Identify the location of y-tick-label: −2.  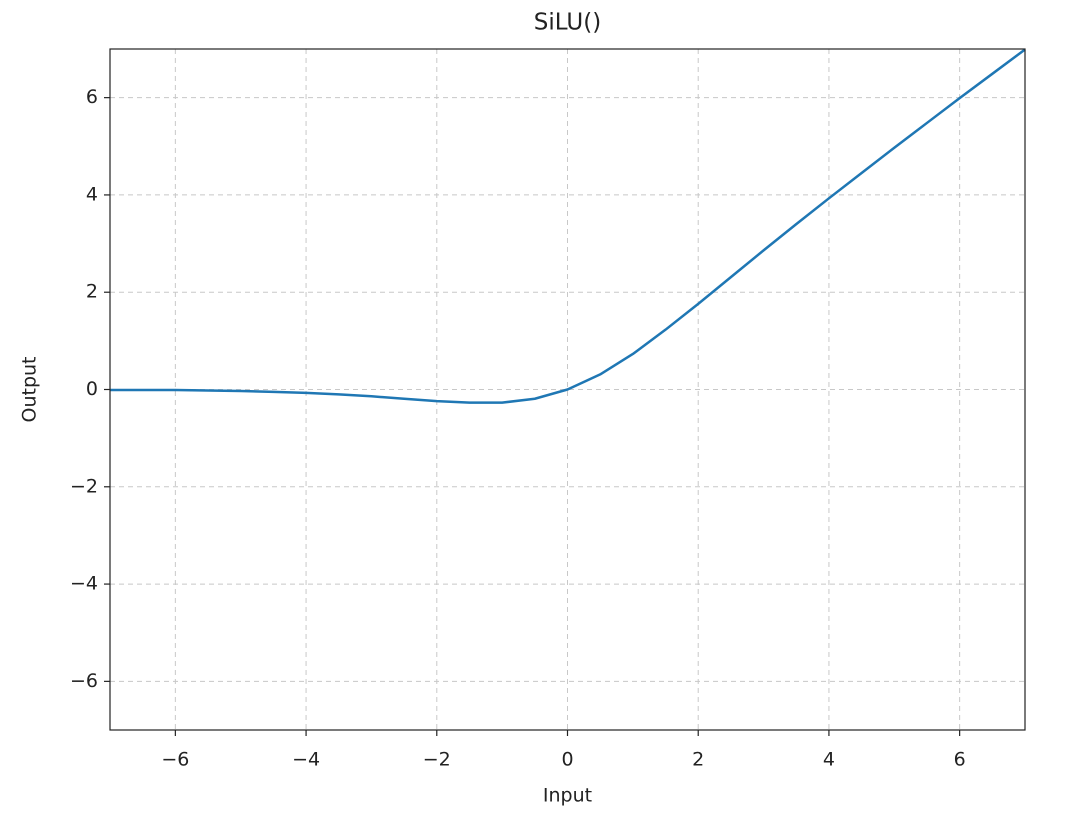
(84, 486).